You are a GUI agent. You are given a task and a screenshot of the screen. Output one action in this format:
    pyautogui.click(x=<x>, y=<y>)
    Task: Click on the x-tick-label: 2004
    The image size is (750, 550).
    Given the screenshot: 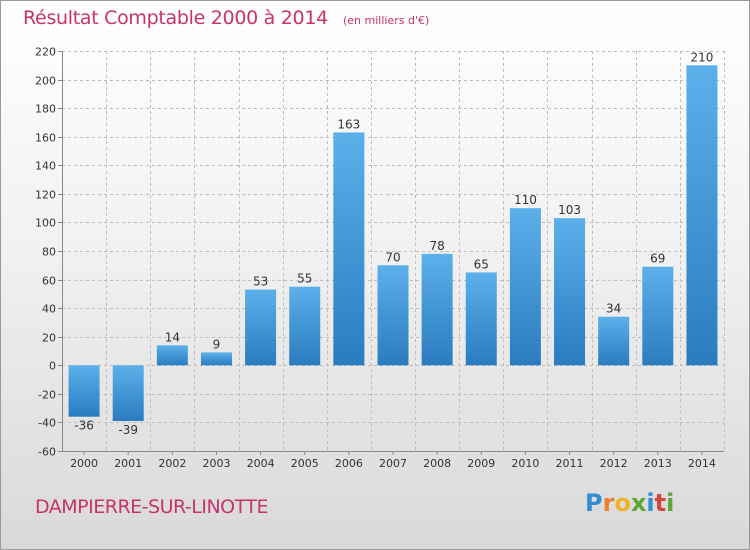 What is the action you would take?
    pyautogui.click(x=261, y=463)
    